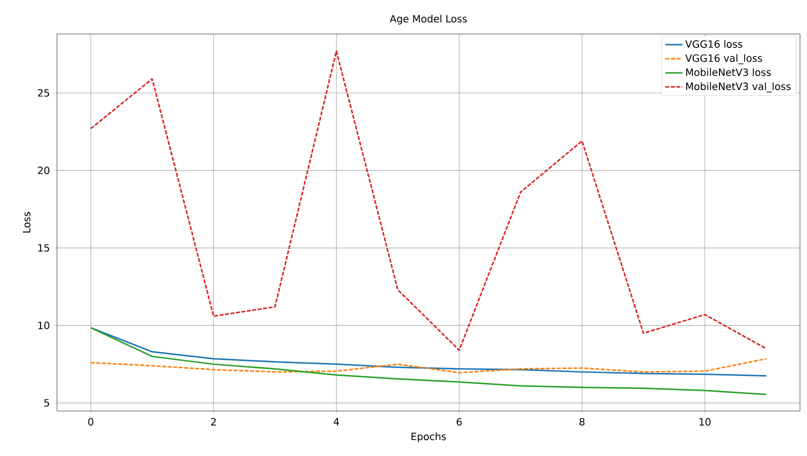  What do you see at coordinates (44, 170) in the screenshot?
I see `y-tick-label: 20` at bounding box center [44, 170].